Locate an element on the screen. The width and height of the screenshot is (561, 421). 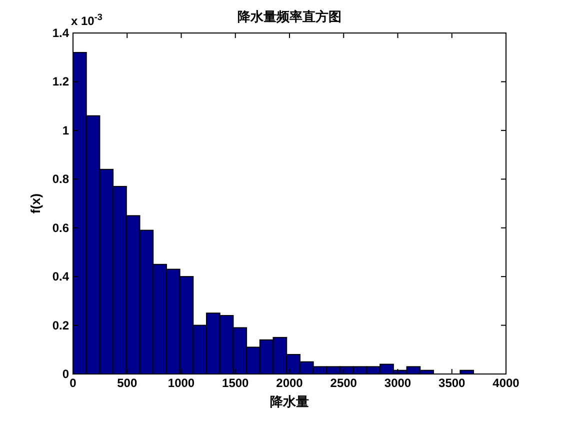
x-tick-label: 500 is located at coordinates (127, 383).